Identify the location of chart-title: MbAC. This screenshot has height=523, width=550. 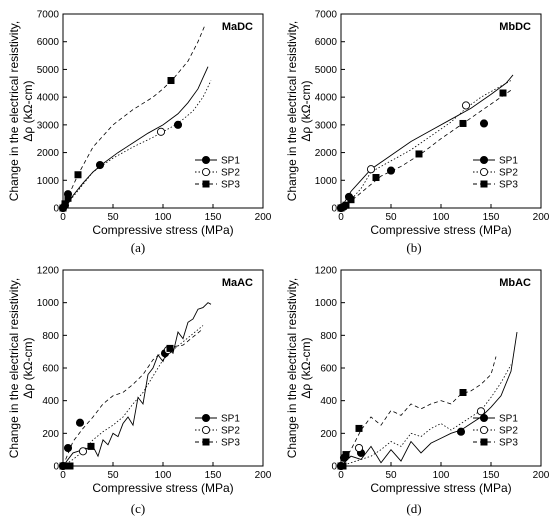
(515, 283).